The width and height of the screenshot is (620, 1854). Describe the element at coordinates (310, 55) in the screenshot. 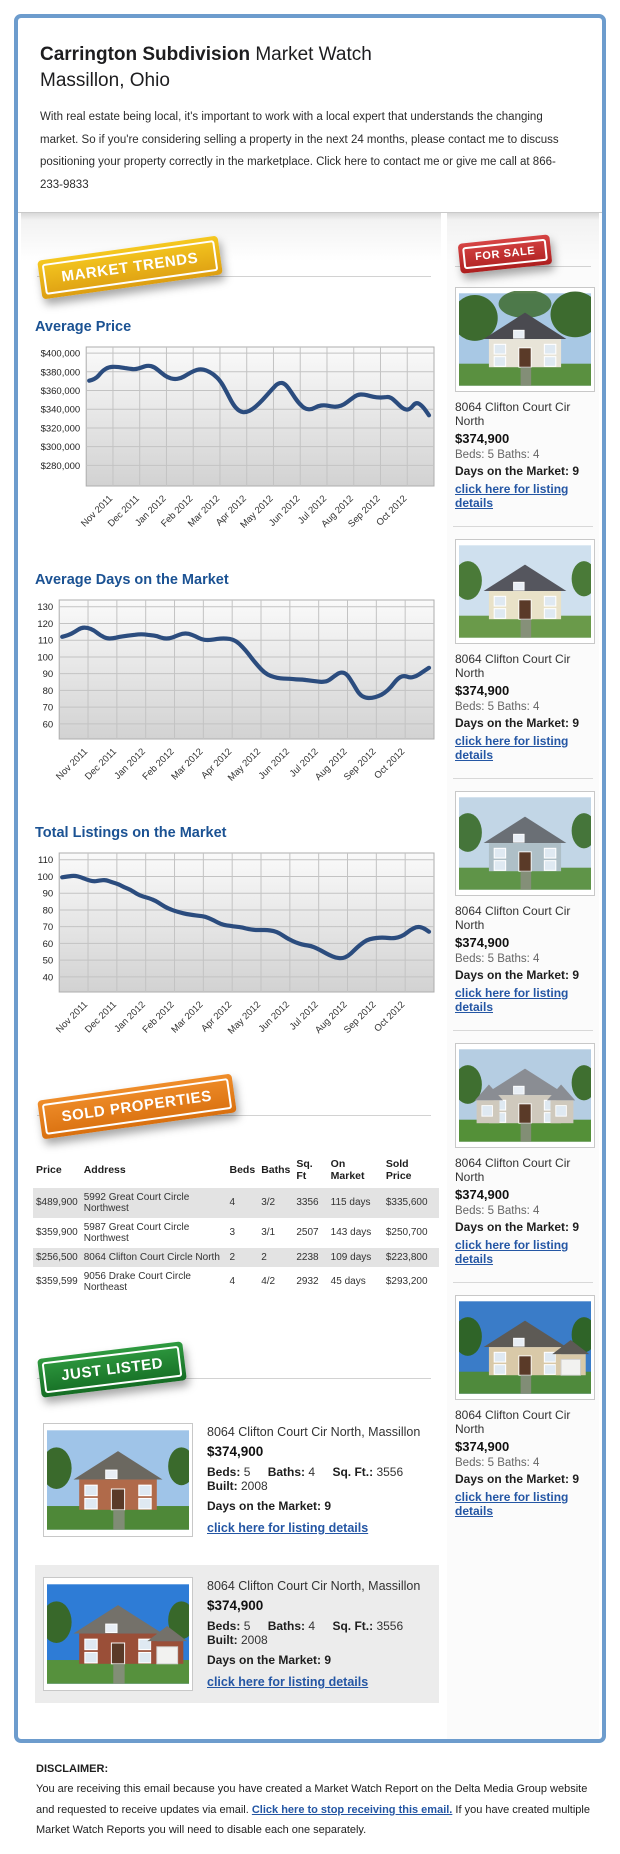

I see `page-title: Carrington Subdivision Market Watch` at that location.